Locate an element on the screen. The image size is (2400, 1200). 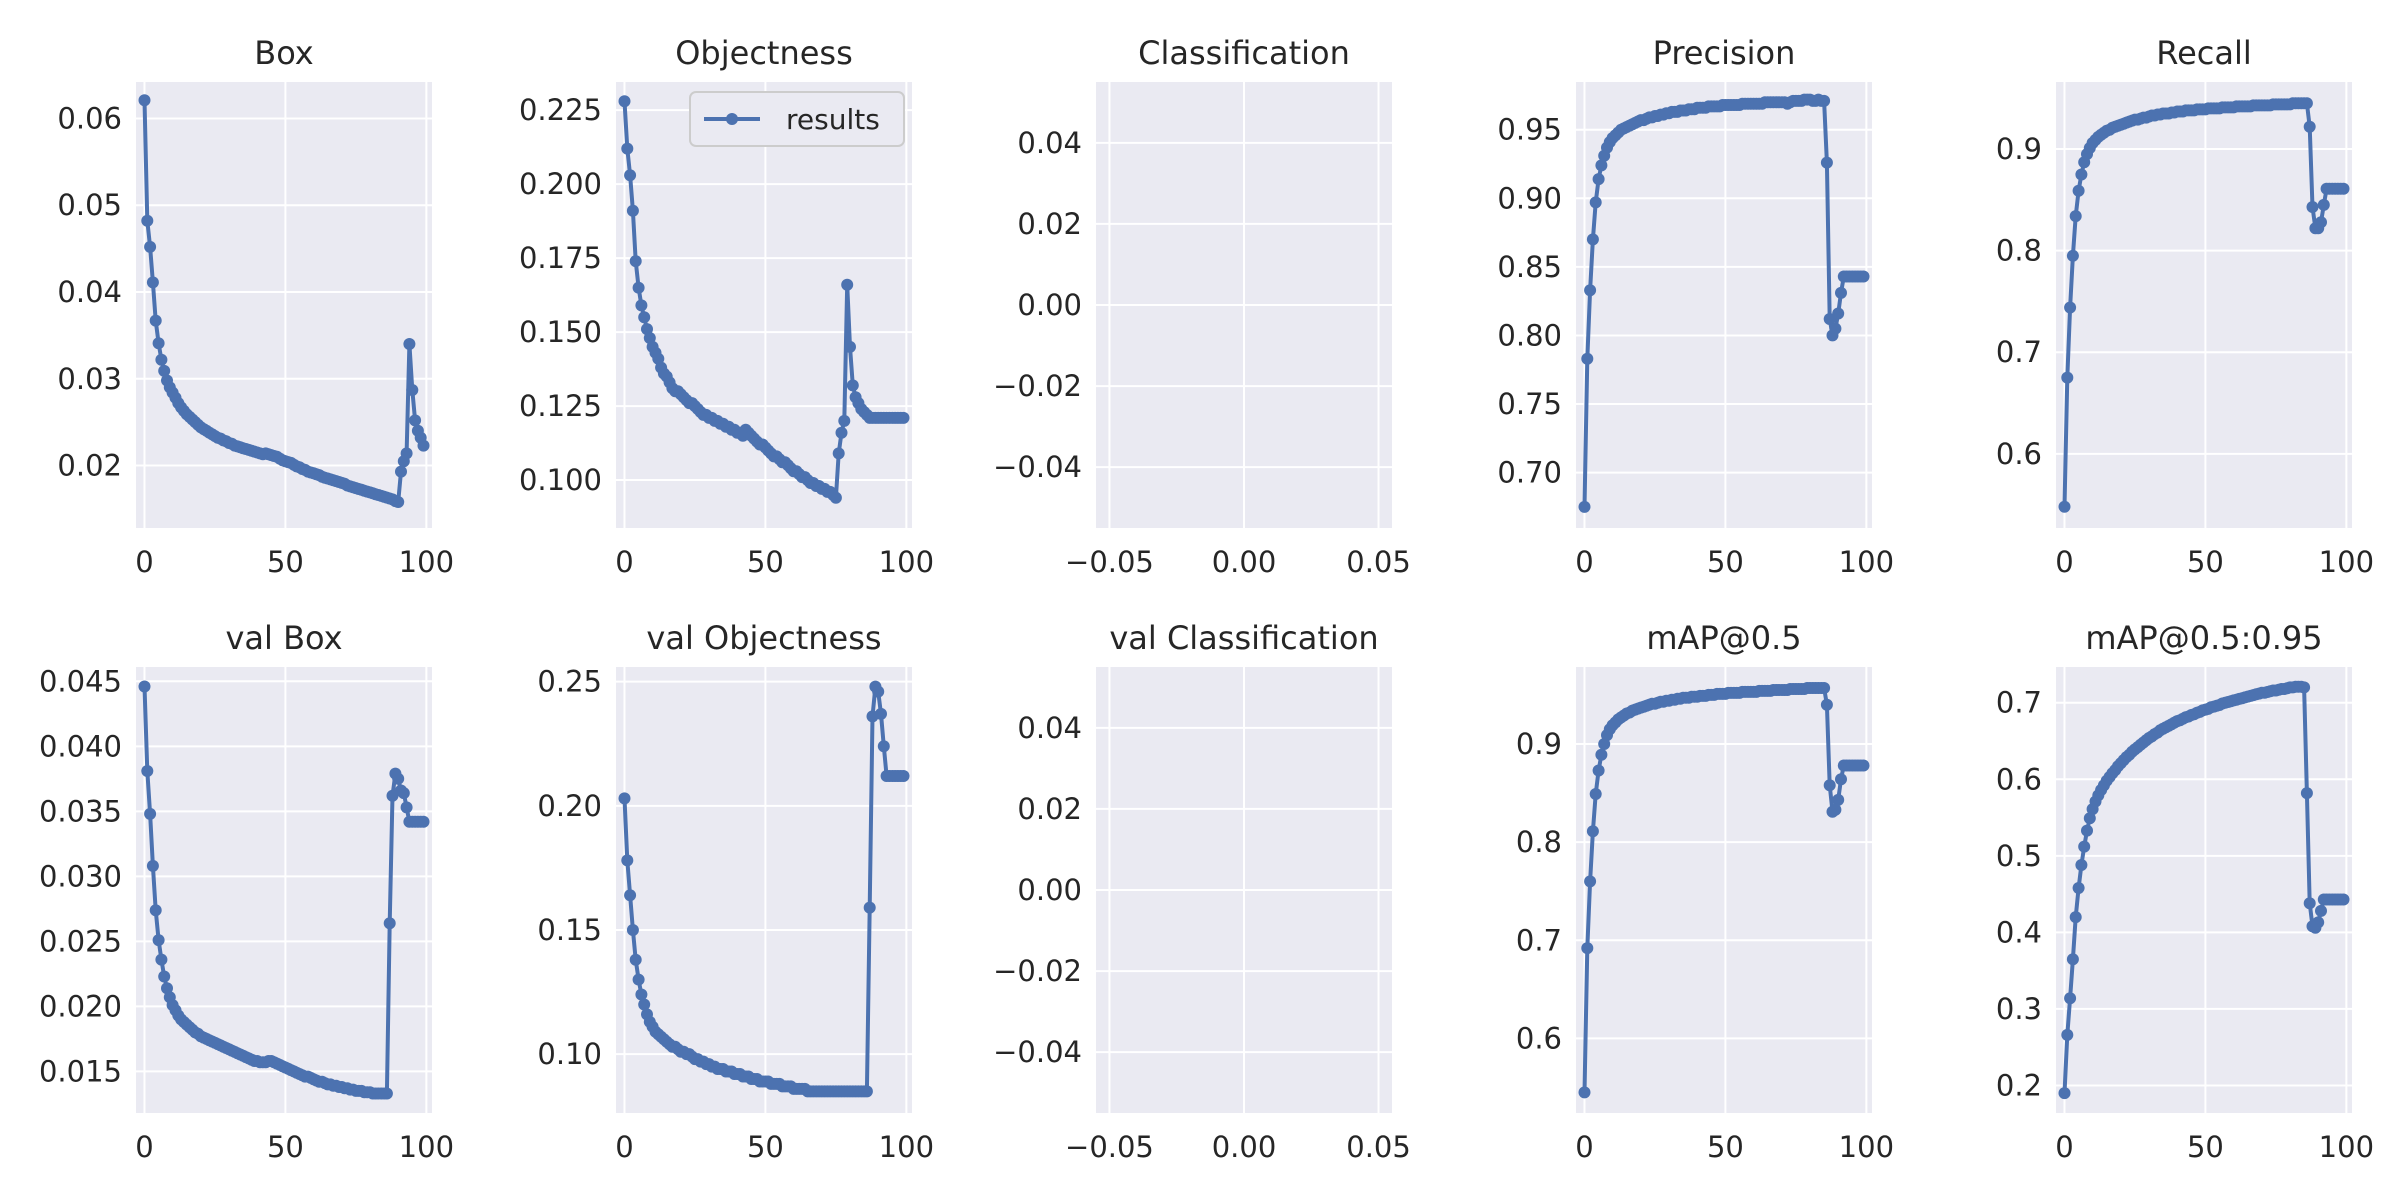
y-tick-label: 0.20 is located at coordinates (569, 806).